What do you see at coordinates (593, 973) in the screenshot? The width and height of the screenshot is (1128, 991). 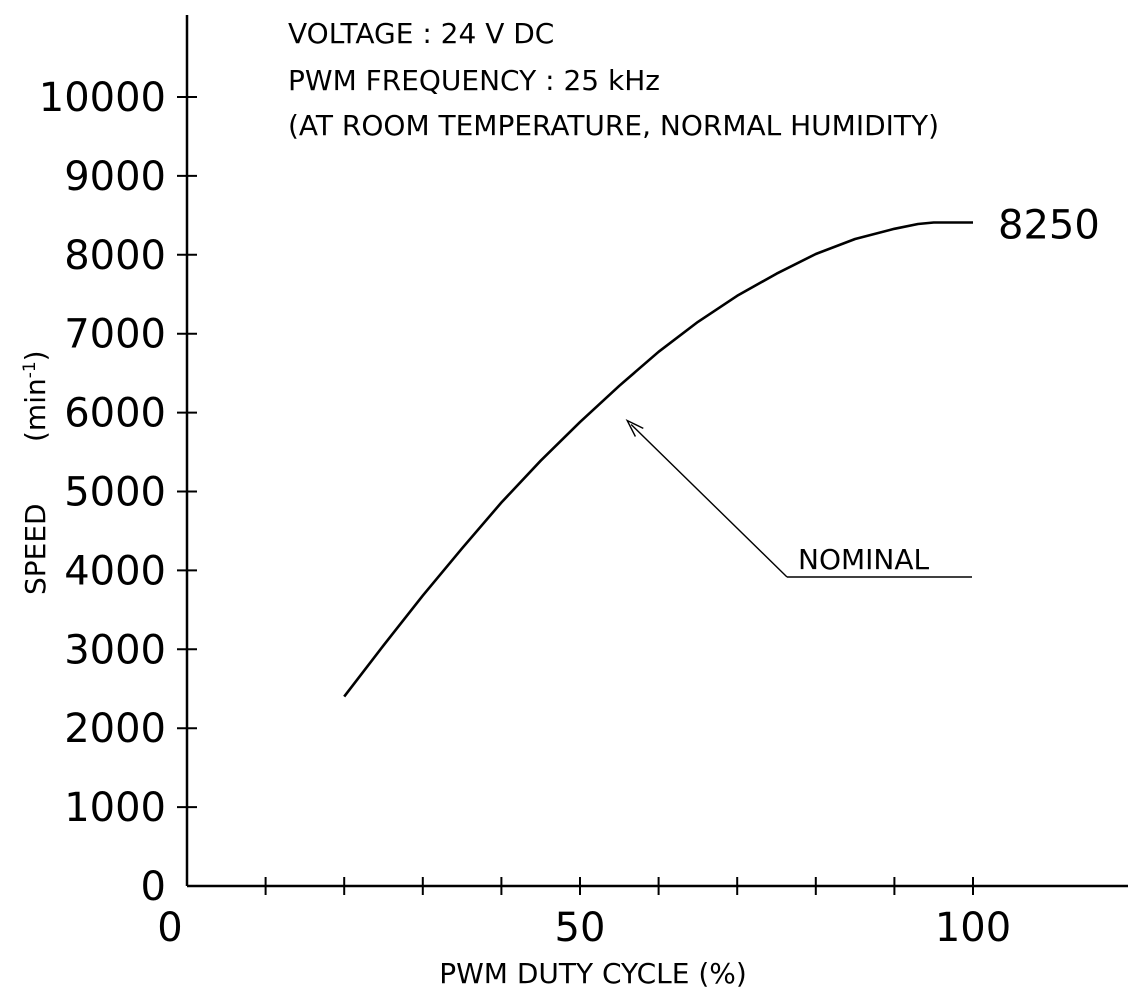 I see `x-axis-label: PWM DUTY CYCLE (%)` at bounding box center [593, 973].